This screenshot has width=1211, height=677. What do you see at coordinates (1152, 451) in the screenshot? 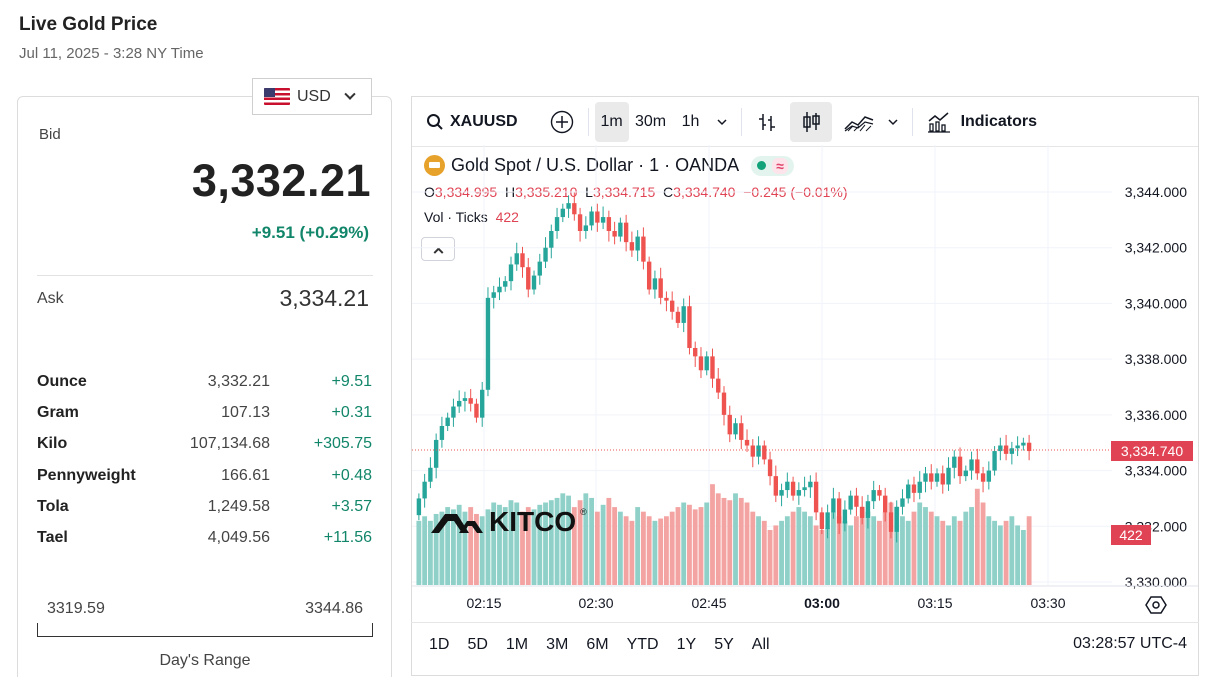
I see `last-price-label: 3,334.740` at bounding box center [1152, 451].